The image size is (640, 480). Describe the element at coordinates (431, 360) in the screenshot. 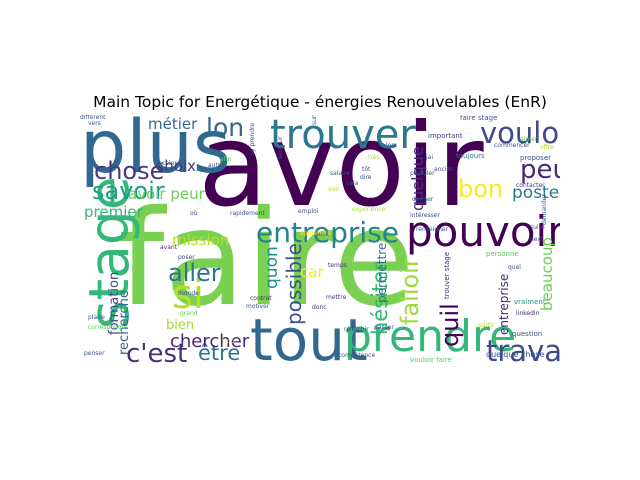

I see `word-43: vouloir faire` at that location.